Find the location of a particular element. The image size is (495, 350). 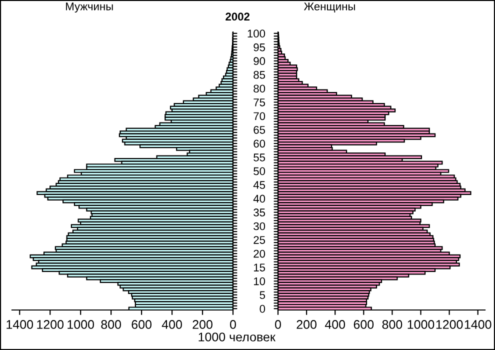

y-tick-label: 40 is located at coordinates (259, 198).